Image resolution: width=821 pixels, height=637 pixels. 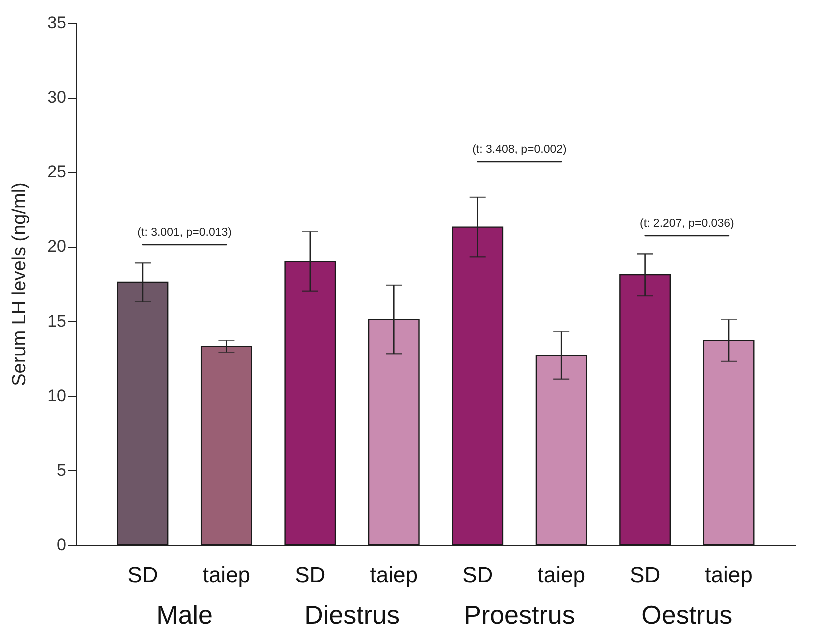 I want to click on y-tick-label: 0, so click(x=61, y=545).